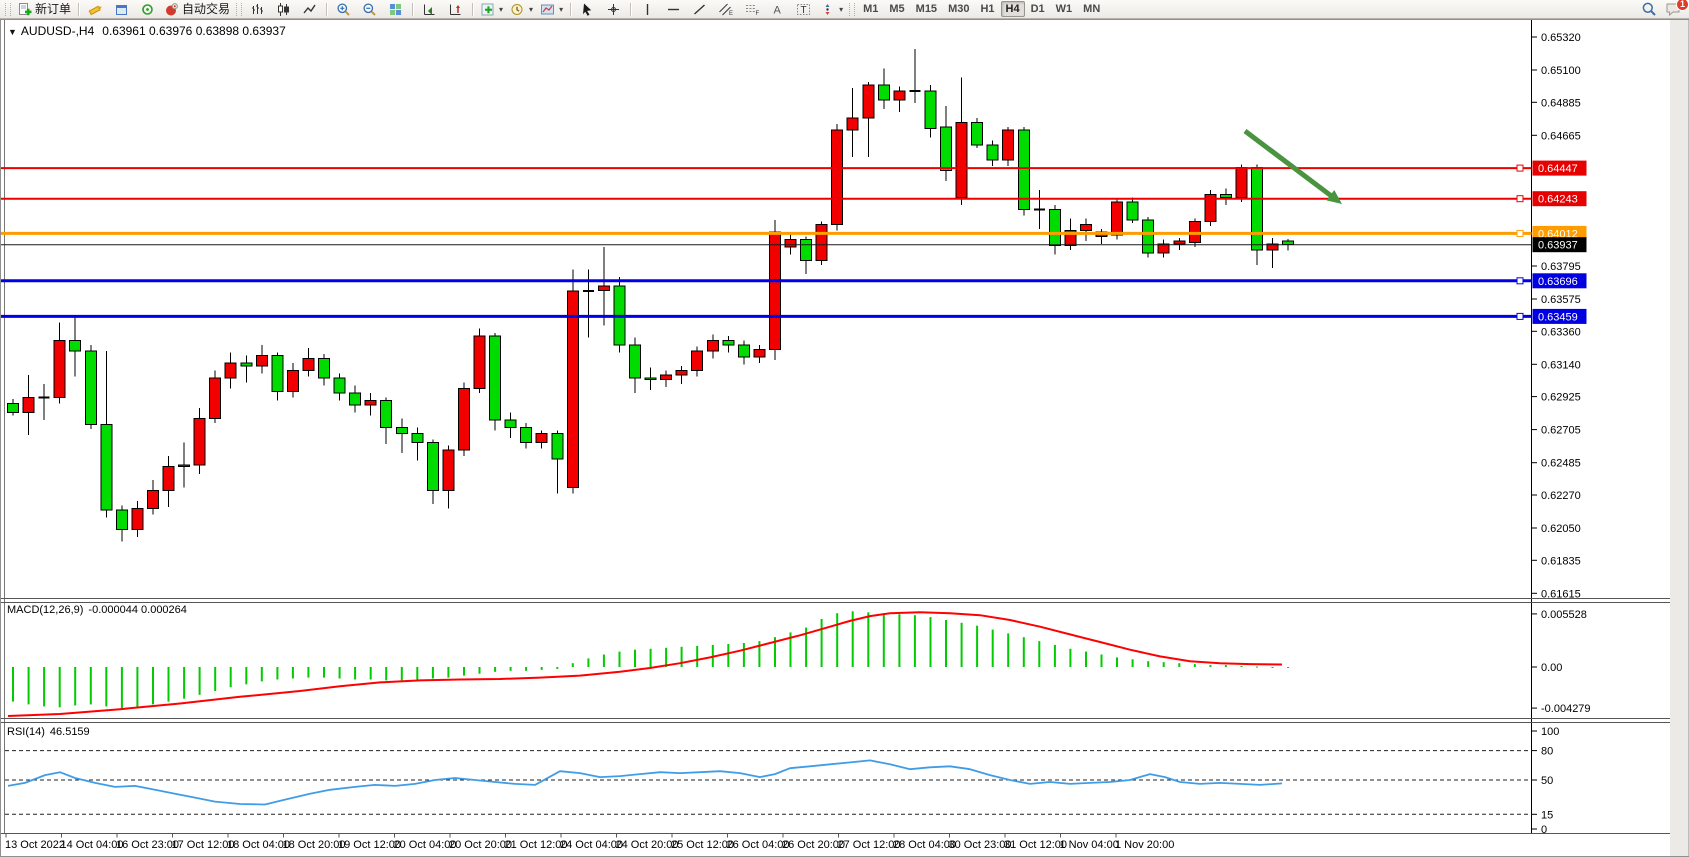 Image resolution: width=1689 pixels, height=857 pixels. What do you see at coordinates (731, 14) in the screenshot?
I see `svg-text: E` at bounding box center [731, 14].